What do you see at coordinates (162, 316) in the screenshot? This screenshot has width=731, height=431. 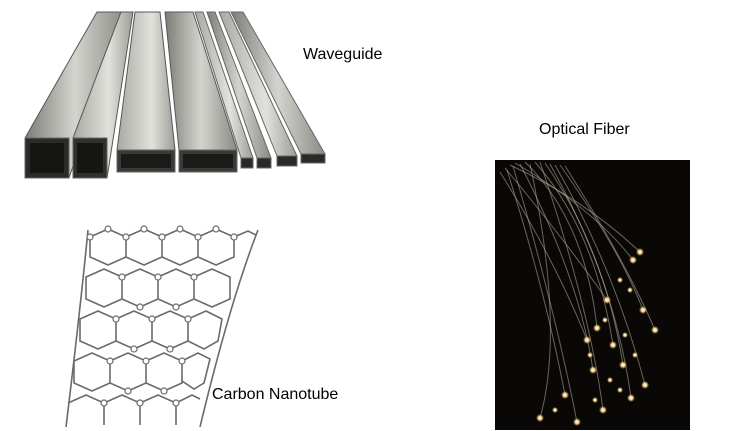 I see `nanotube-atoms` at bounding box center [162, 316].